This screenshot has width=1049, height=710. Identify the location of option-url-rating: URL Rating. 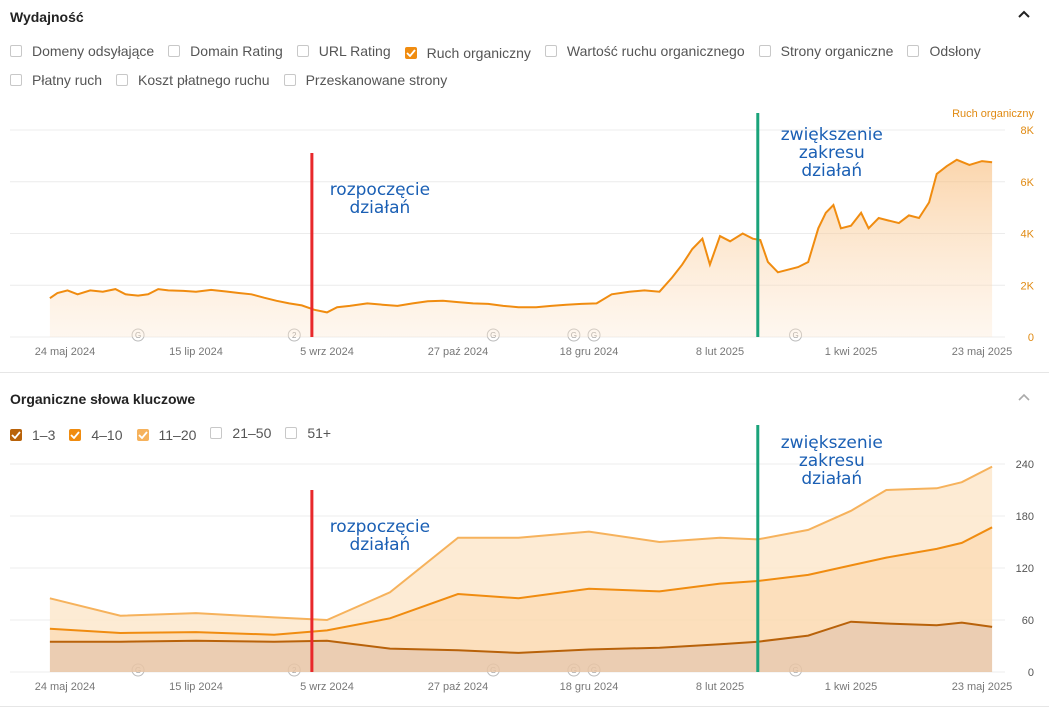
(343, 51).